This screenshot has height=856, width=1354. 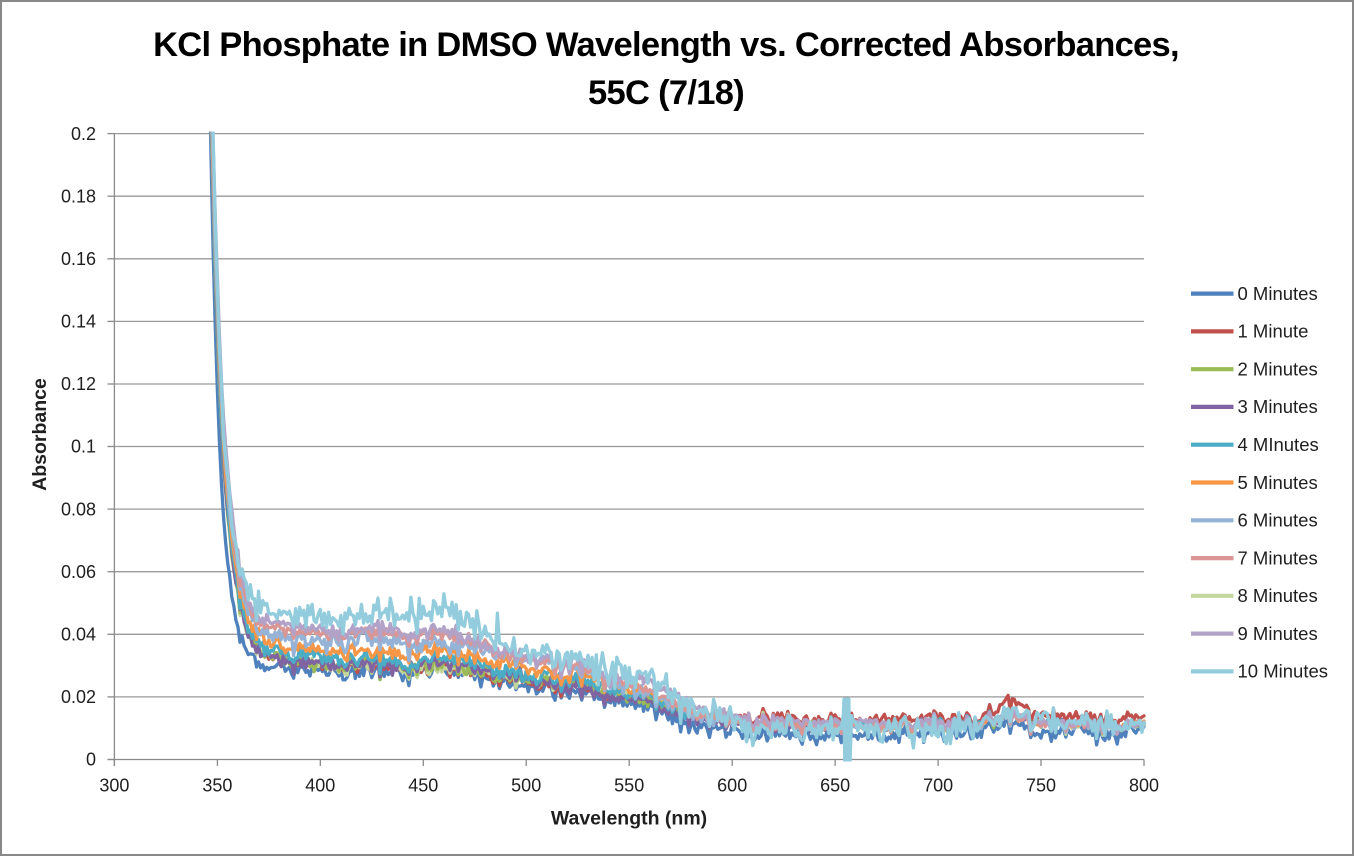 What do you see at coordinates (1278, 293) in the screenshot?
I see `svg-text: 0 Minutes` at bounding box center [1278, 293].